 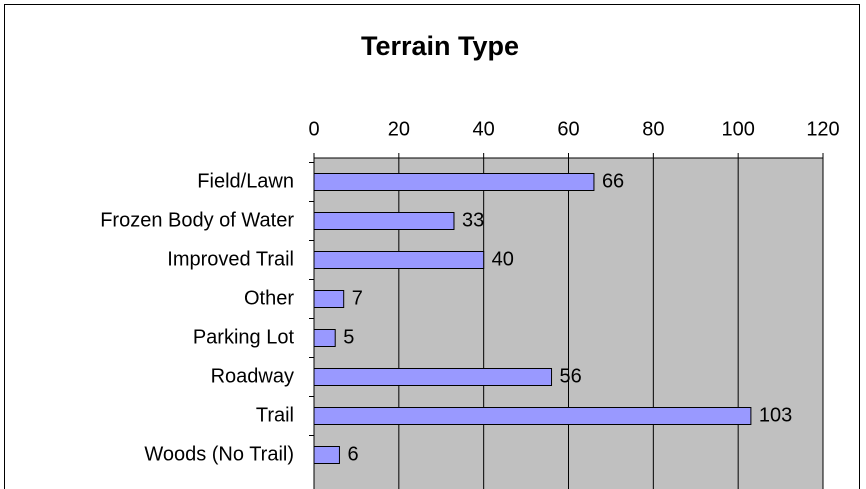 I want to click on x-tick-label: 120, so click(x=822, y=129).